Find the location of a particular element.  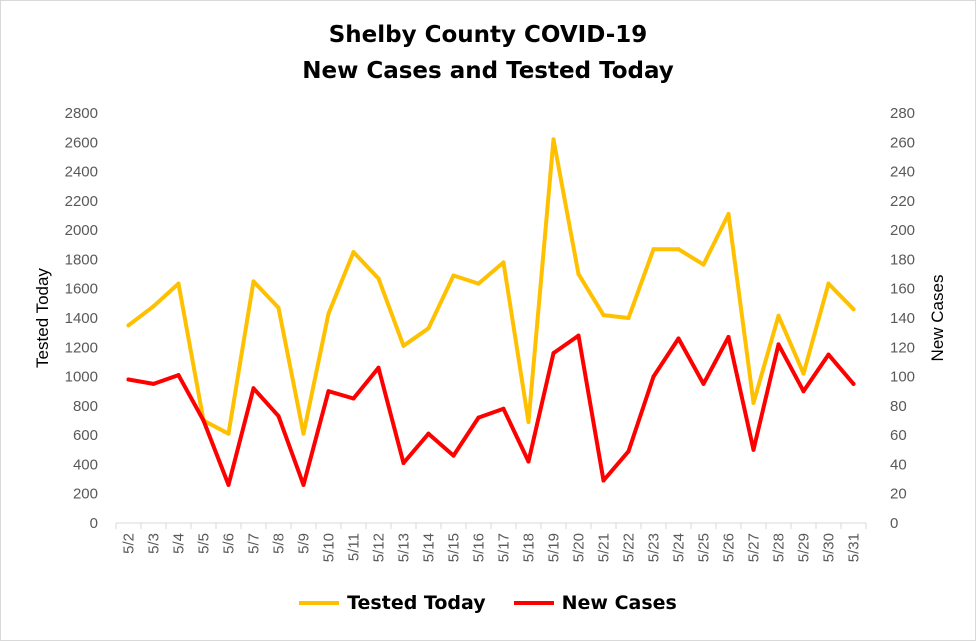

y-tick-label: 2400 is located at coordinates (81, 172).